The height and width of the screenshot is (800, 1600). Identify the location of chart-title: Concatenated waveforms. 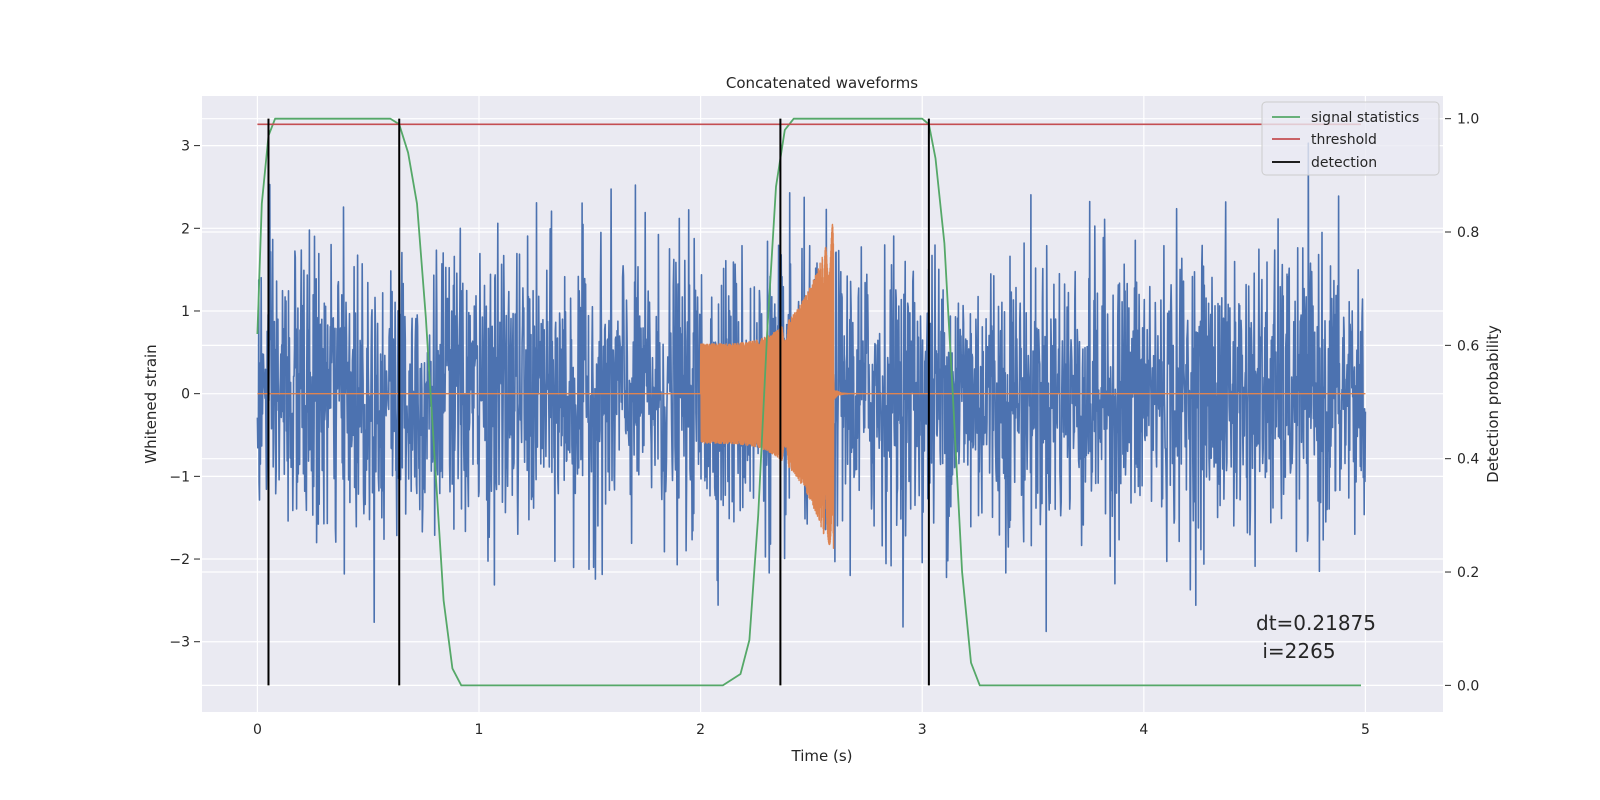
(822, 83).